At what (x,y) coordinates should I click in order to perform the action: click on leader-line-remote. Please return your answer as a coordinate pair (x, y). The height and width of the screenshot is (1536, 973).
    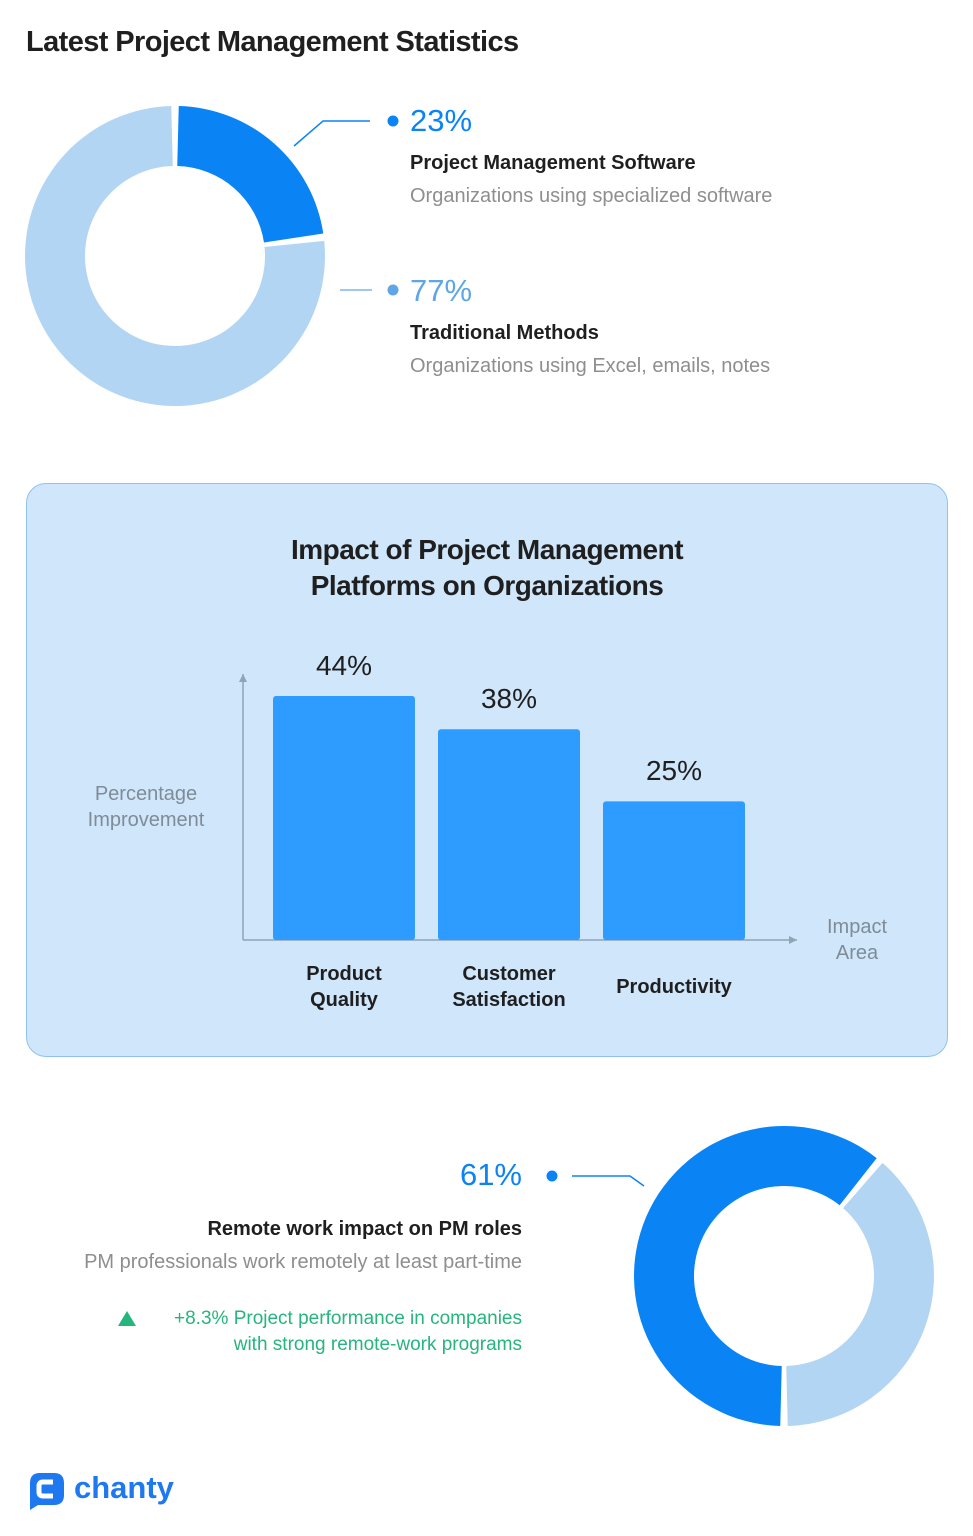
    Looking at the image, I should click on (595, 1178).